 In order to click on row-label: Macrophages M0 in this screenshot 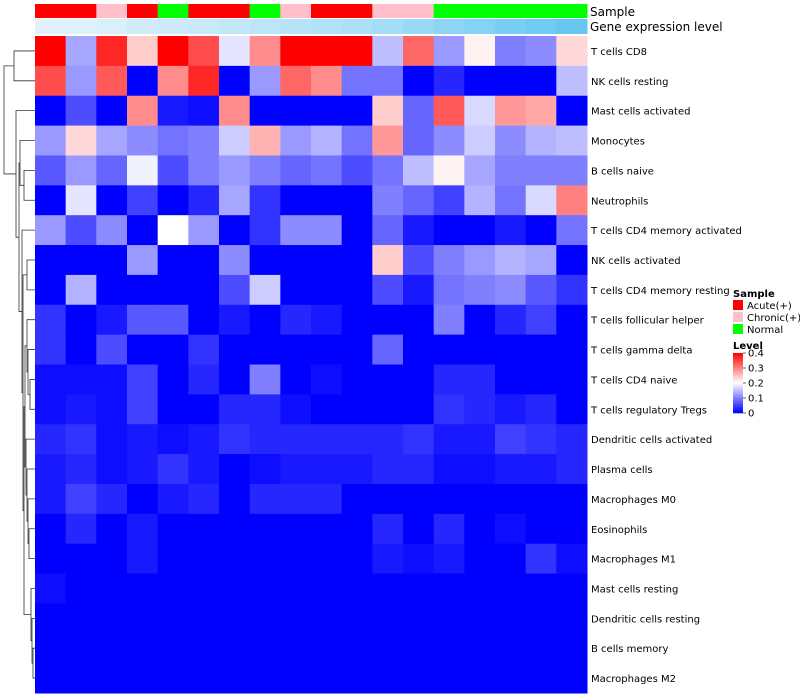, I will do `click(633, 500)`.